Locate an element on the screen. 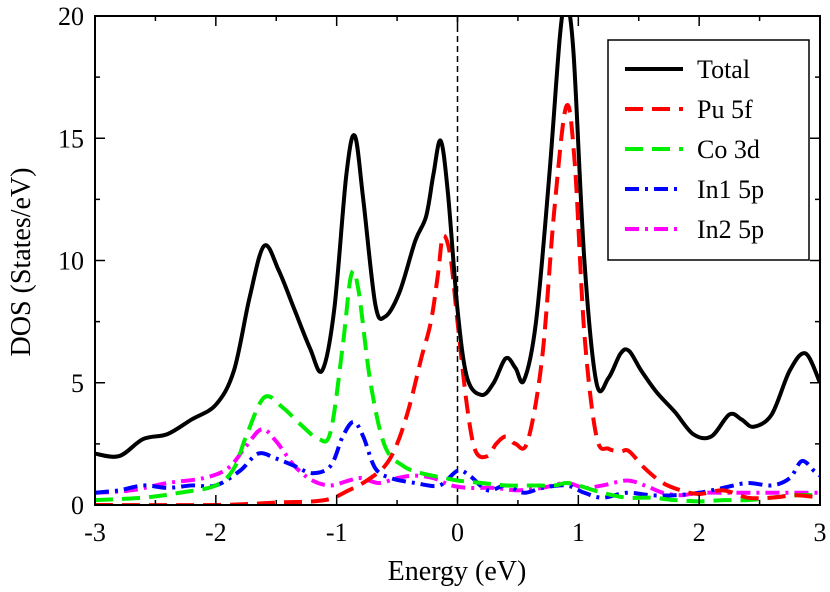  legend-label-total: Total is located at coordinates (723, 69).